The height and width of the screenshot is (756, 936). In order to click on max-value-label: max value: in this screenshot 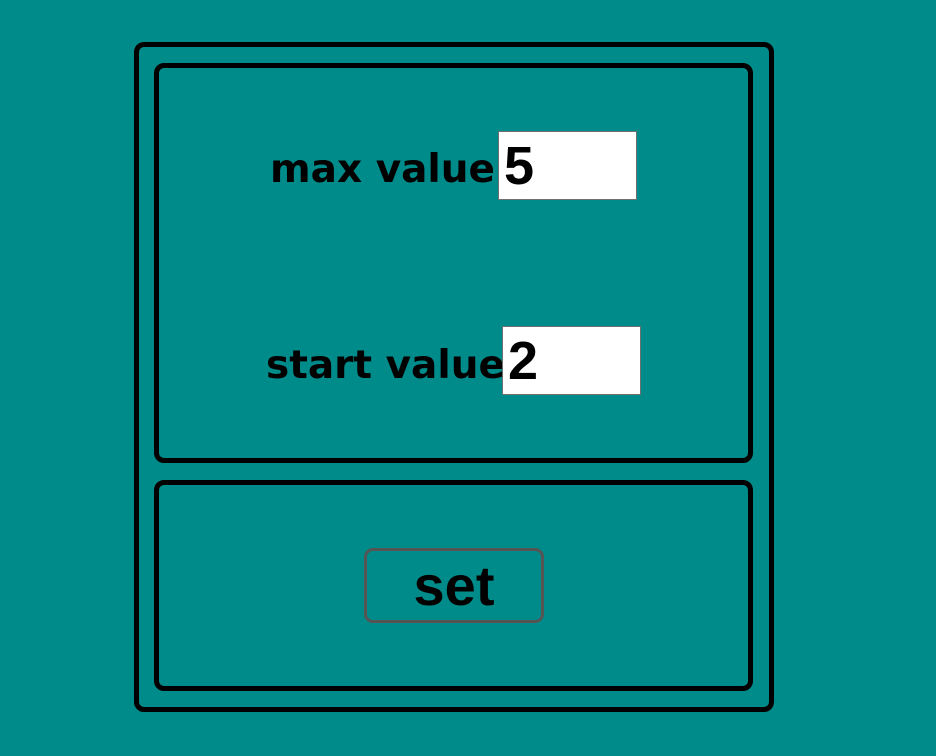, I will do `click(390, 169)`.